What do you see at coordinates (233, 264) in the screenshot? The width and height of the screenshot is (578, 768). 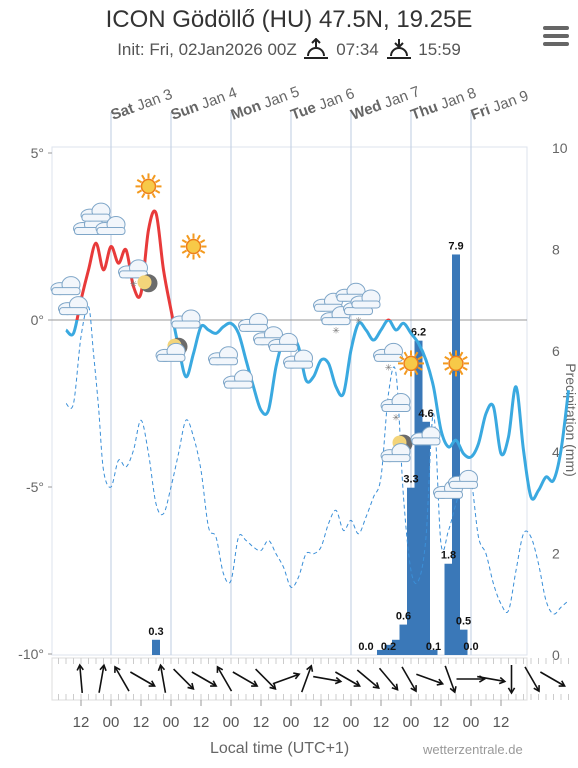 I see `temperature-line-warm` at bounding box center [233, 264].